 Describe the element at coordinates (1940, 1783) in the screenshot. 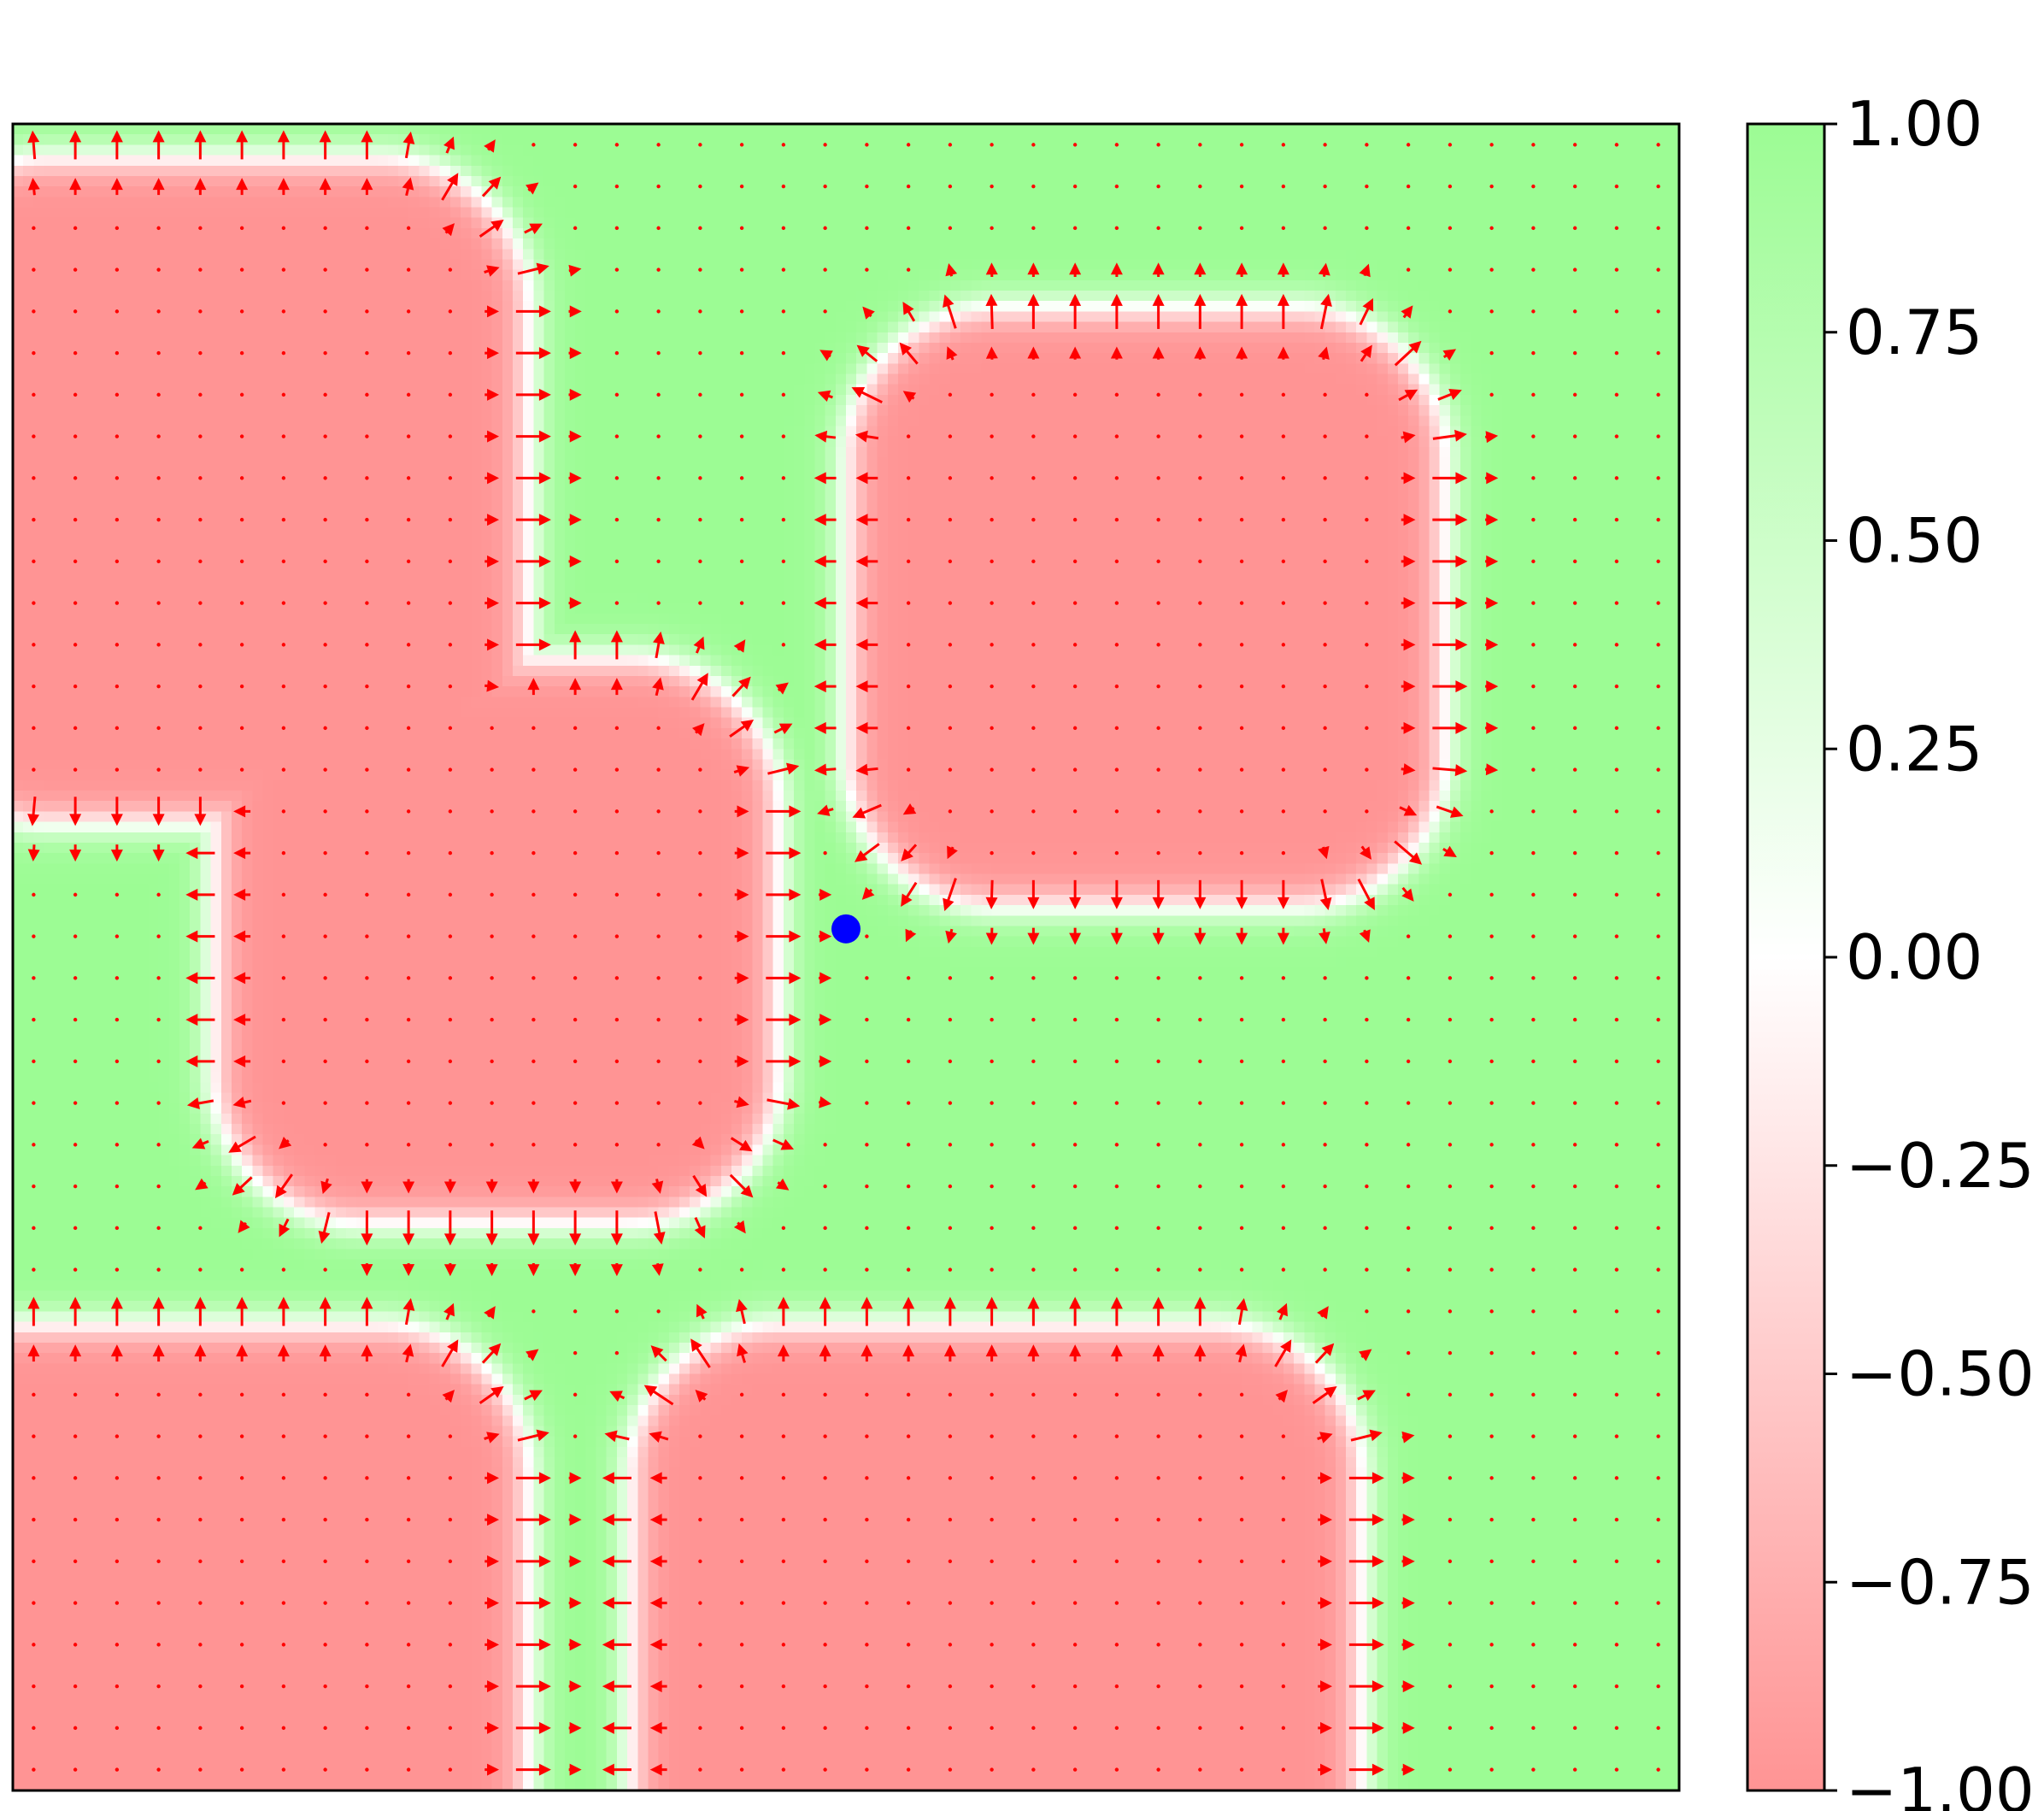

I see `colorbar-tick-label: −1.00` at that location.